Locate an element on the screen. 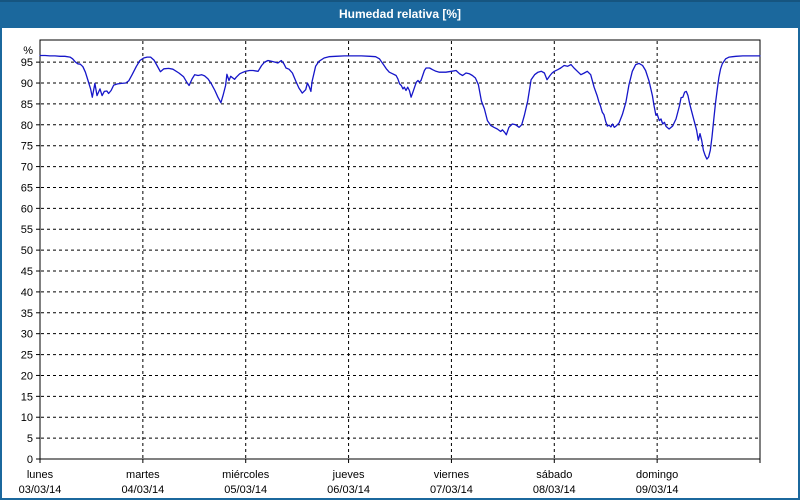 The width and height of the screenshot is (800, 500). y-tick-label: 25 is located at coordinates (27, 356).